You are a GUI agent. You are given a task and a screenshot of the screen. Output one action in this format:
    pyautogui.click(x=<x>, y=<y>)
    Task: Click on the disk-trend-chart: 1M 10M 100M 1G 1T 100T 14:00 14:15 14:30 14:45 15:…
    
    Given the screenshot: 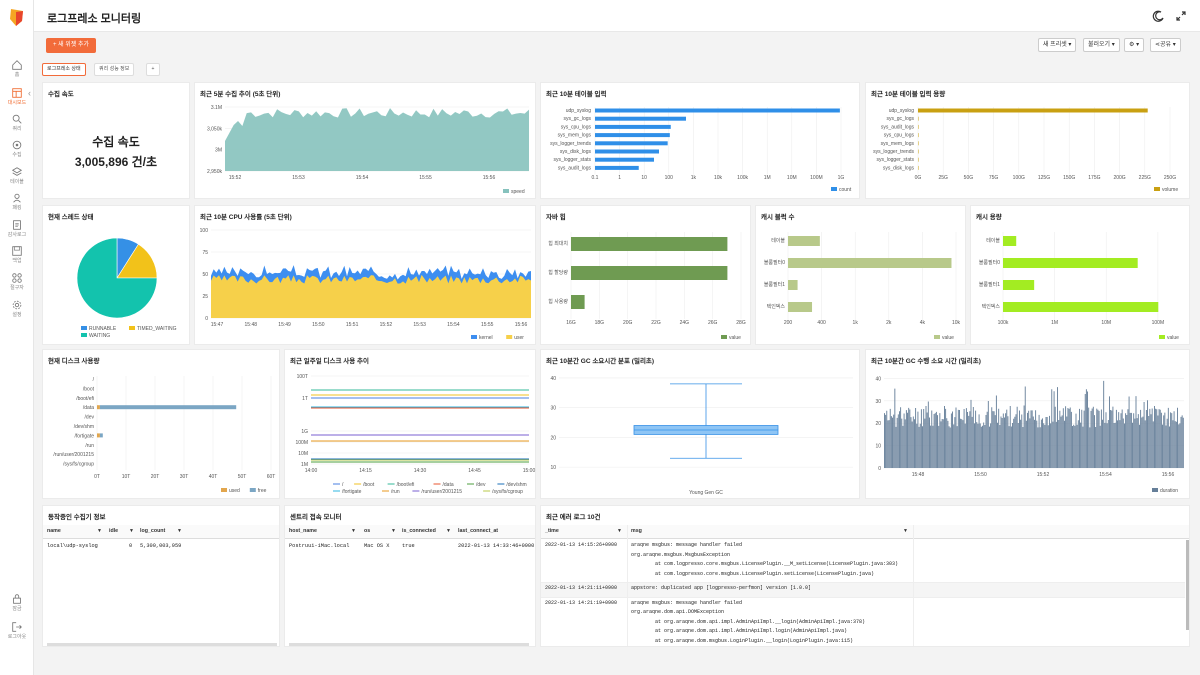 What is the action you would take?
    pyautogui.click(x=411, y=425)
    